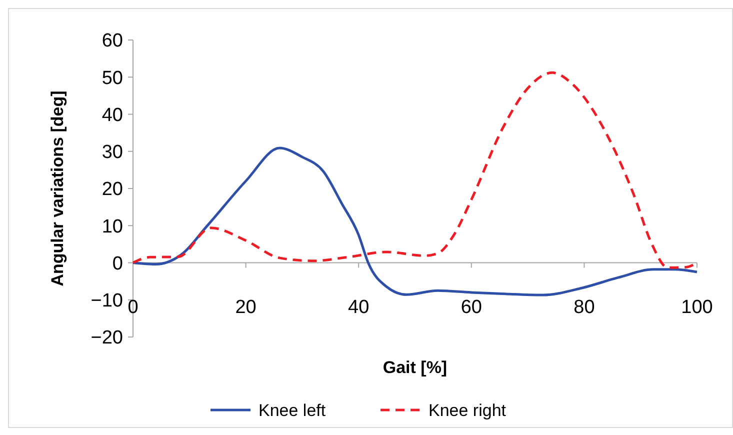 The width and height of the screenshot is (733, 435). What do you see at coordinates (292, 410) in the screenshot?
I see `legend-label: Knee left` at bounding box center [292, 410].